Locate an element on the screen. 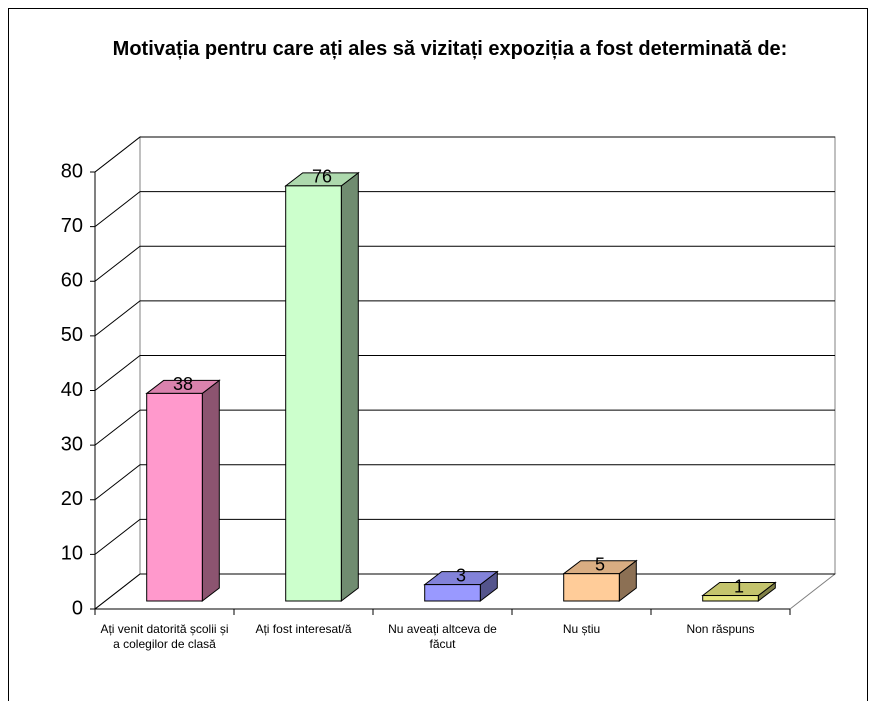 This screenshot has width=870, height=701. y-tick-label: 40 is located at coordinates (72, 390).